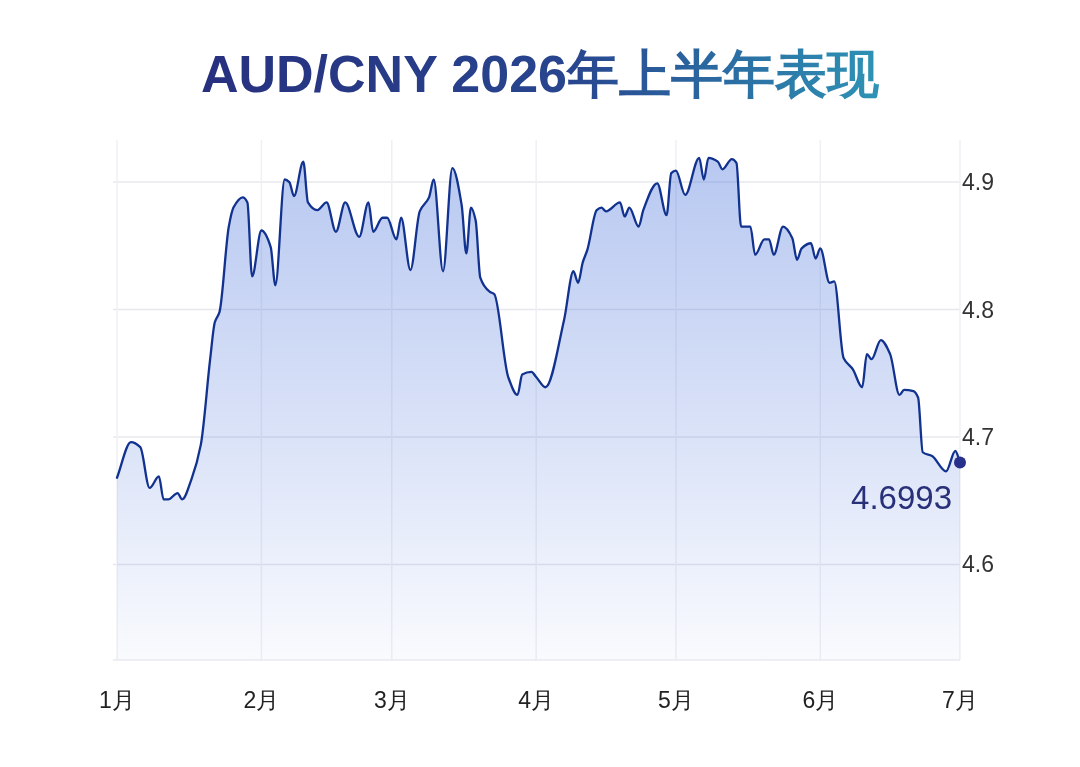 Image resolution: width=1080 pixels, height=767 pixels. I want to click on title: AUD/CNY 2026年上半年表现, so click(540, 74).